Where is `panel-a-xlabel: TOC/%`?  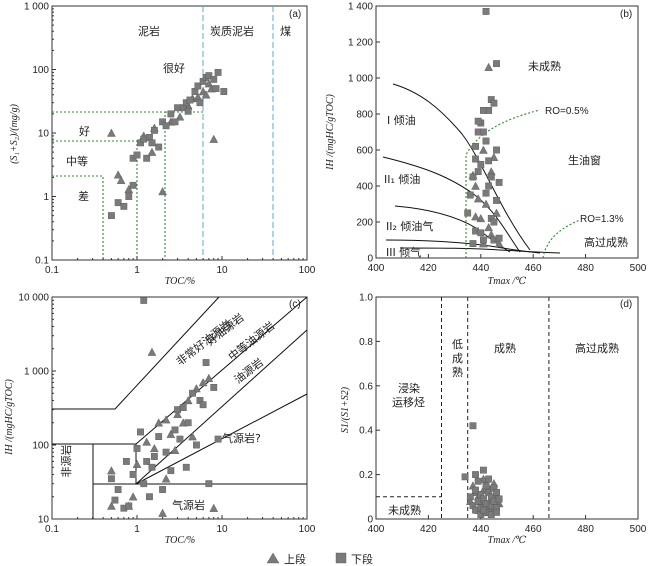 panel-a-xlabel: TOC/% is located at coordinates (180, 281).